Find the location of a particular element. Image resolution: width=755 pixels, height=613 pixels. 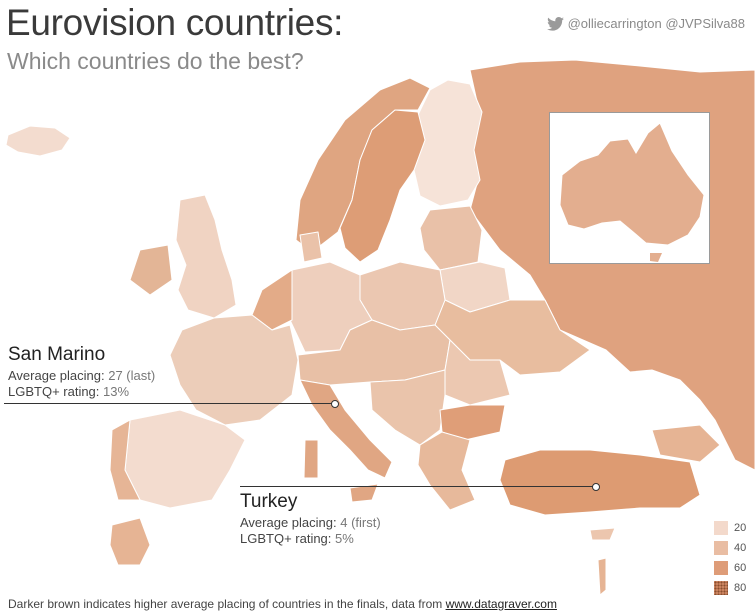

twitter-bird-icon is located at coordinates (555, 23).